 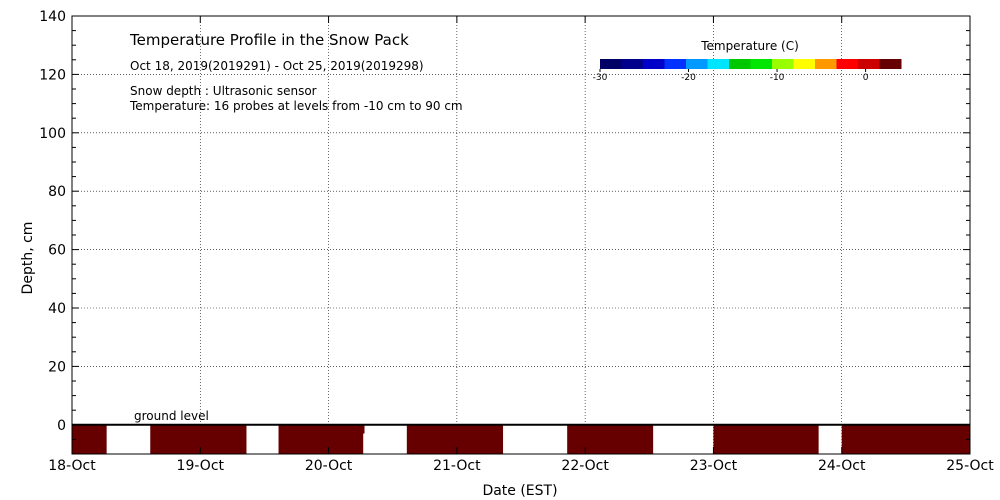 I want to click on x-tick-label: 19-Oct, so click(x=201, y=466).